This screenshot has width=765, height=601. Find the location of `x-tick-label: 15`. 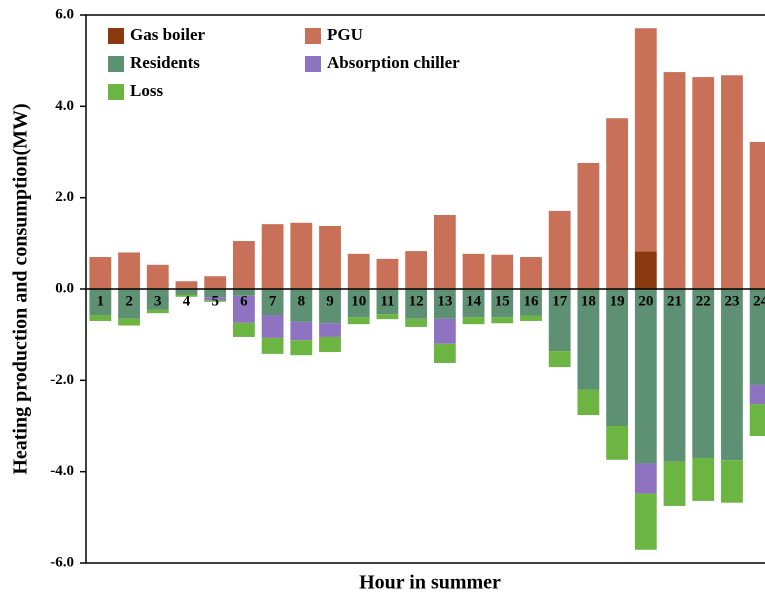

x-tick-label: 15 is located at coordinates (502, 301).